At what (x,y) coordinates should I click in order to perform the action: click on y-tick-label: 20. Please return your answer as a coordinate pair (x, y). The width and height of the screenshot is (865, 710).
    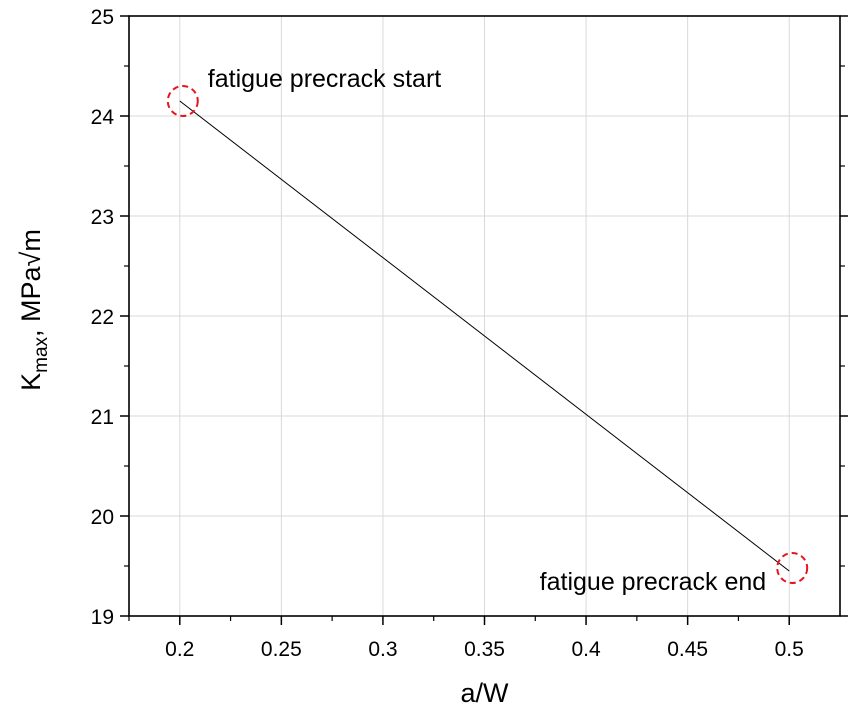
    Looking at the image, I should click on (102, 517).